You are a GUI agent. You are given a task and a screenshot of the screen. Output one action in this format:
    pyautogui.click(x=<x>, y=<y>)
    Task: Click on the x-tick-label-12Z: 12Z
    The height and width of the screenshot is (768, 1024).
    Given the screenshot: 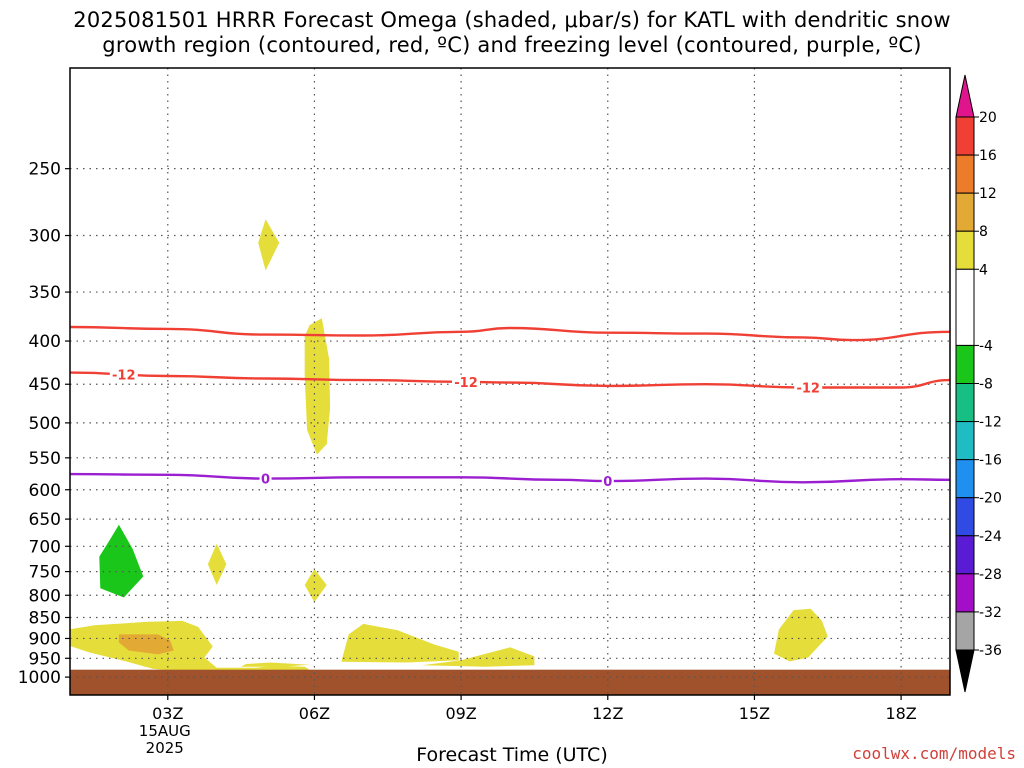 What is the action you would take?
    pyautogui.click(x=607, y=713)
    